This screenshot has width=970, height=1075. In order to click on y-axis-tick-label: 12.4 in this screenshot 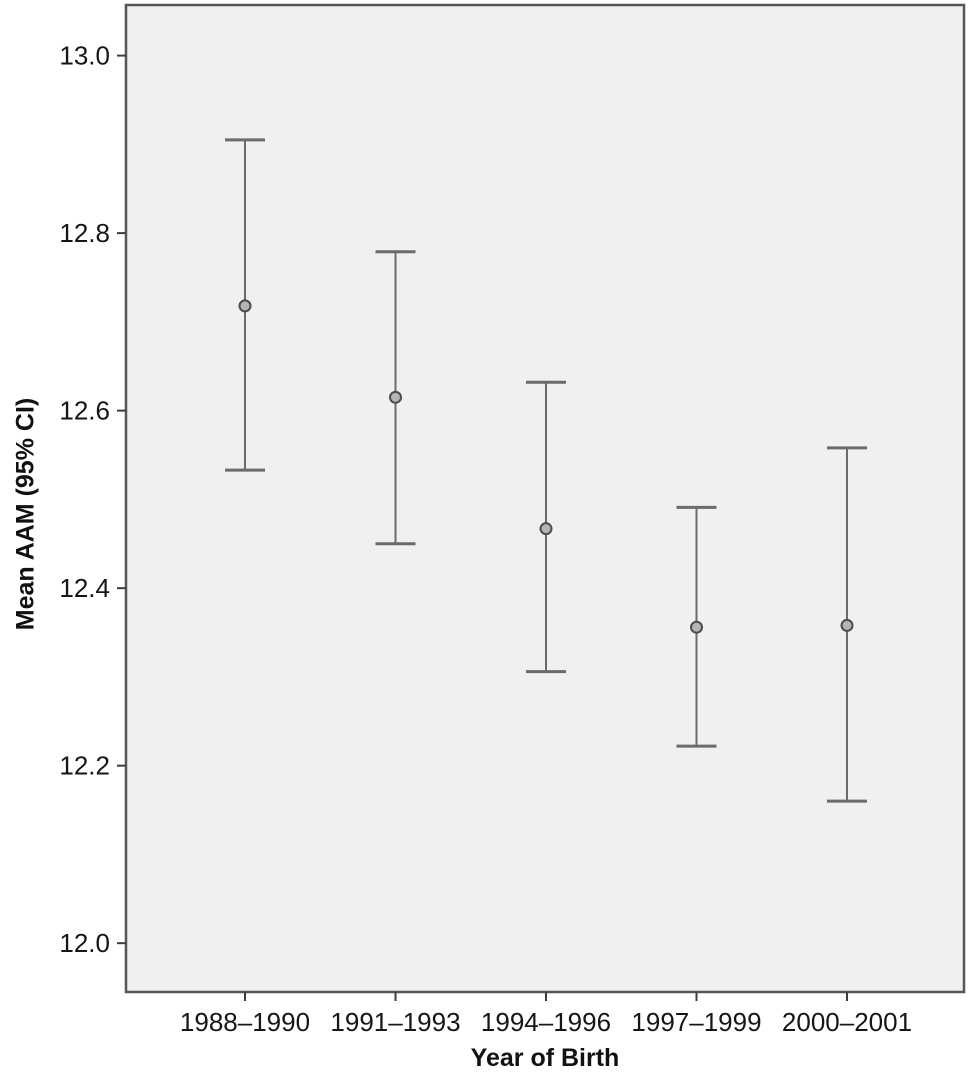, I will do `click(84, 588)`.